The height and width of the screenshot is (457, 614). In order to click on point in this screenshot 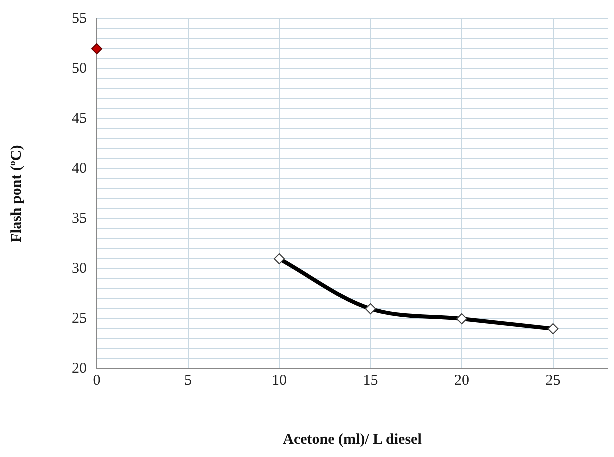, I will do `click(97, 49)`.